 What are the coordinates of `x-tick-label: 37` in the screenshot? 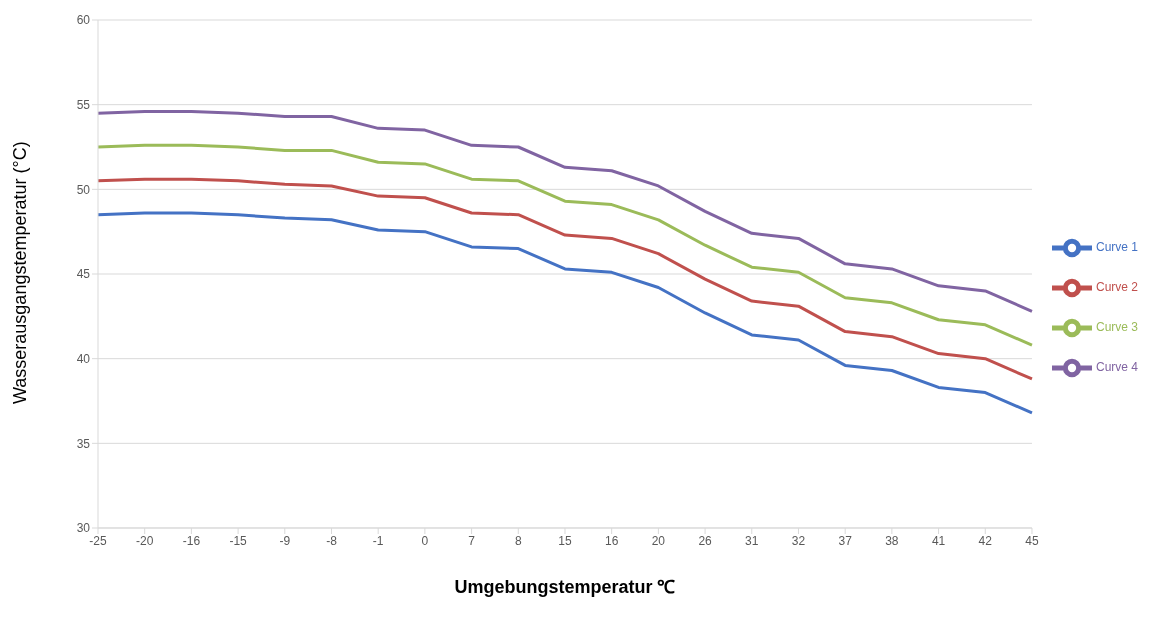 It's located at (845, 540).